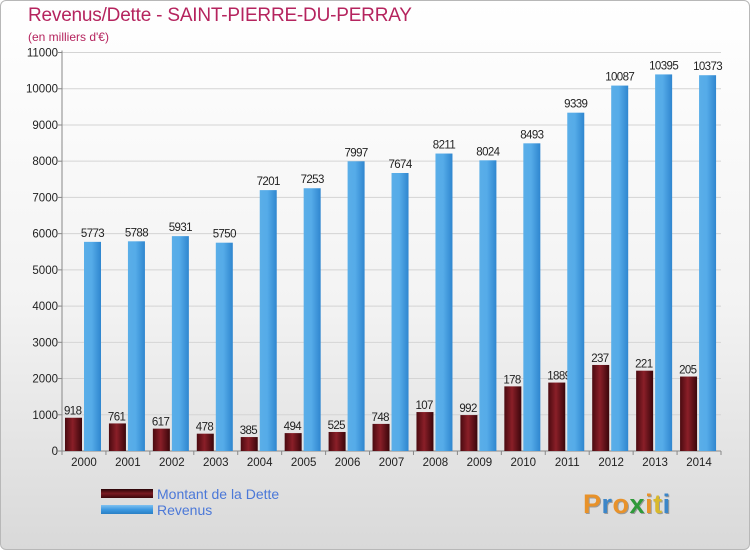  I want to click on y-tick-label: 11000, so click(42, 54).